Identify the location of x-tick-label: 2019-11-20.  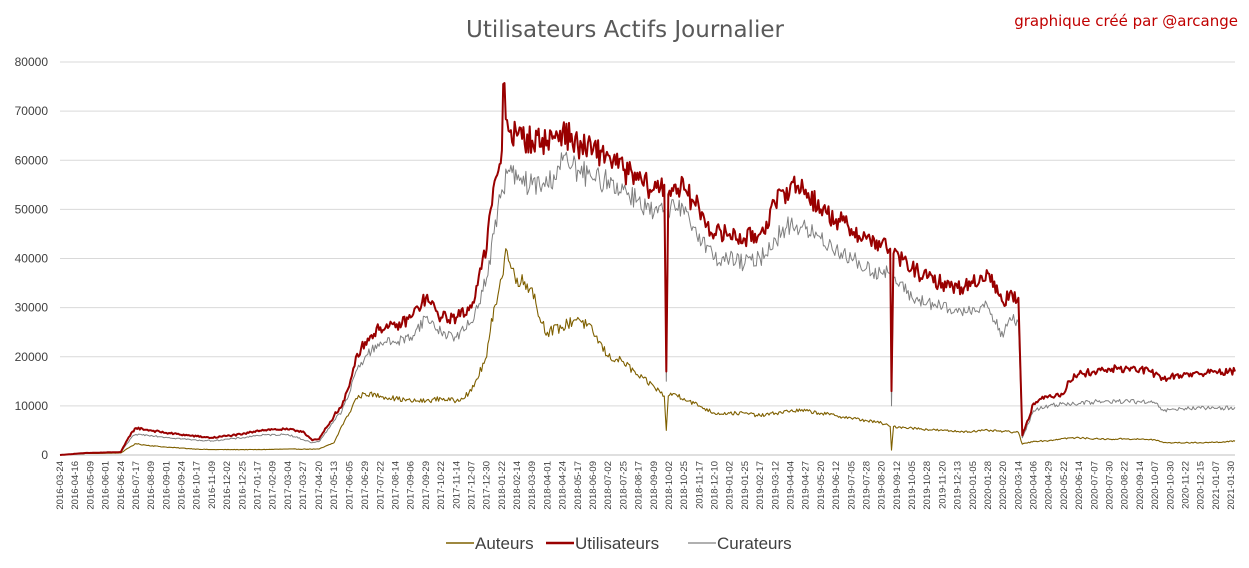
(942, 485).